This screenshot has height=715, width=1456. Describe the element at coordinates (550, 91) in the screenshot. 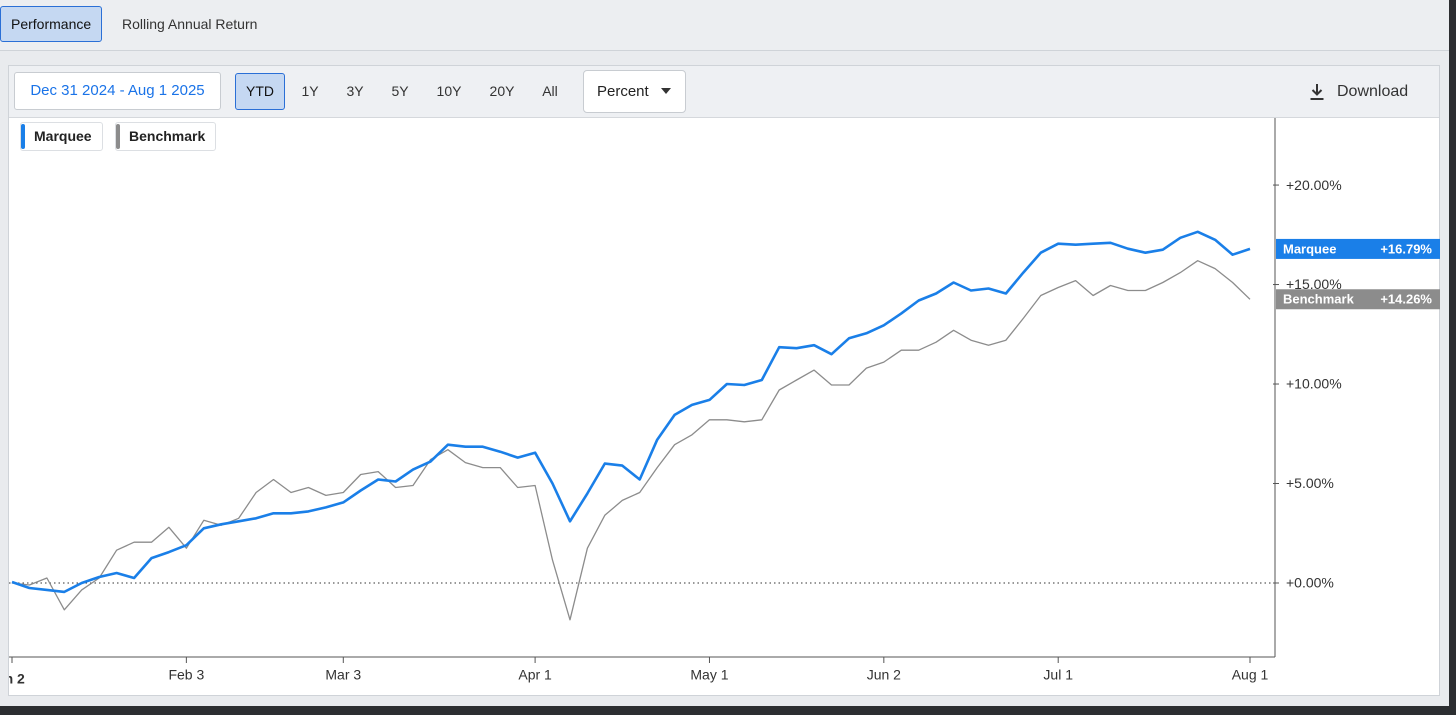

I see `range-button: All` at that location.